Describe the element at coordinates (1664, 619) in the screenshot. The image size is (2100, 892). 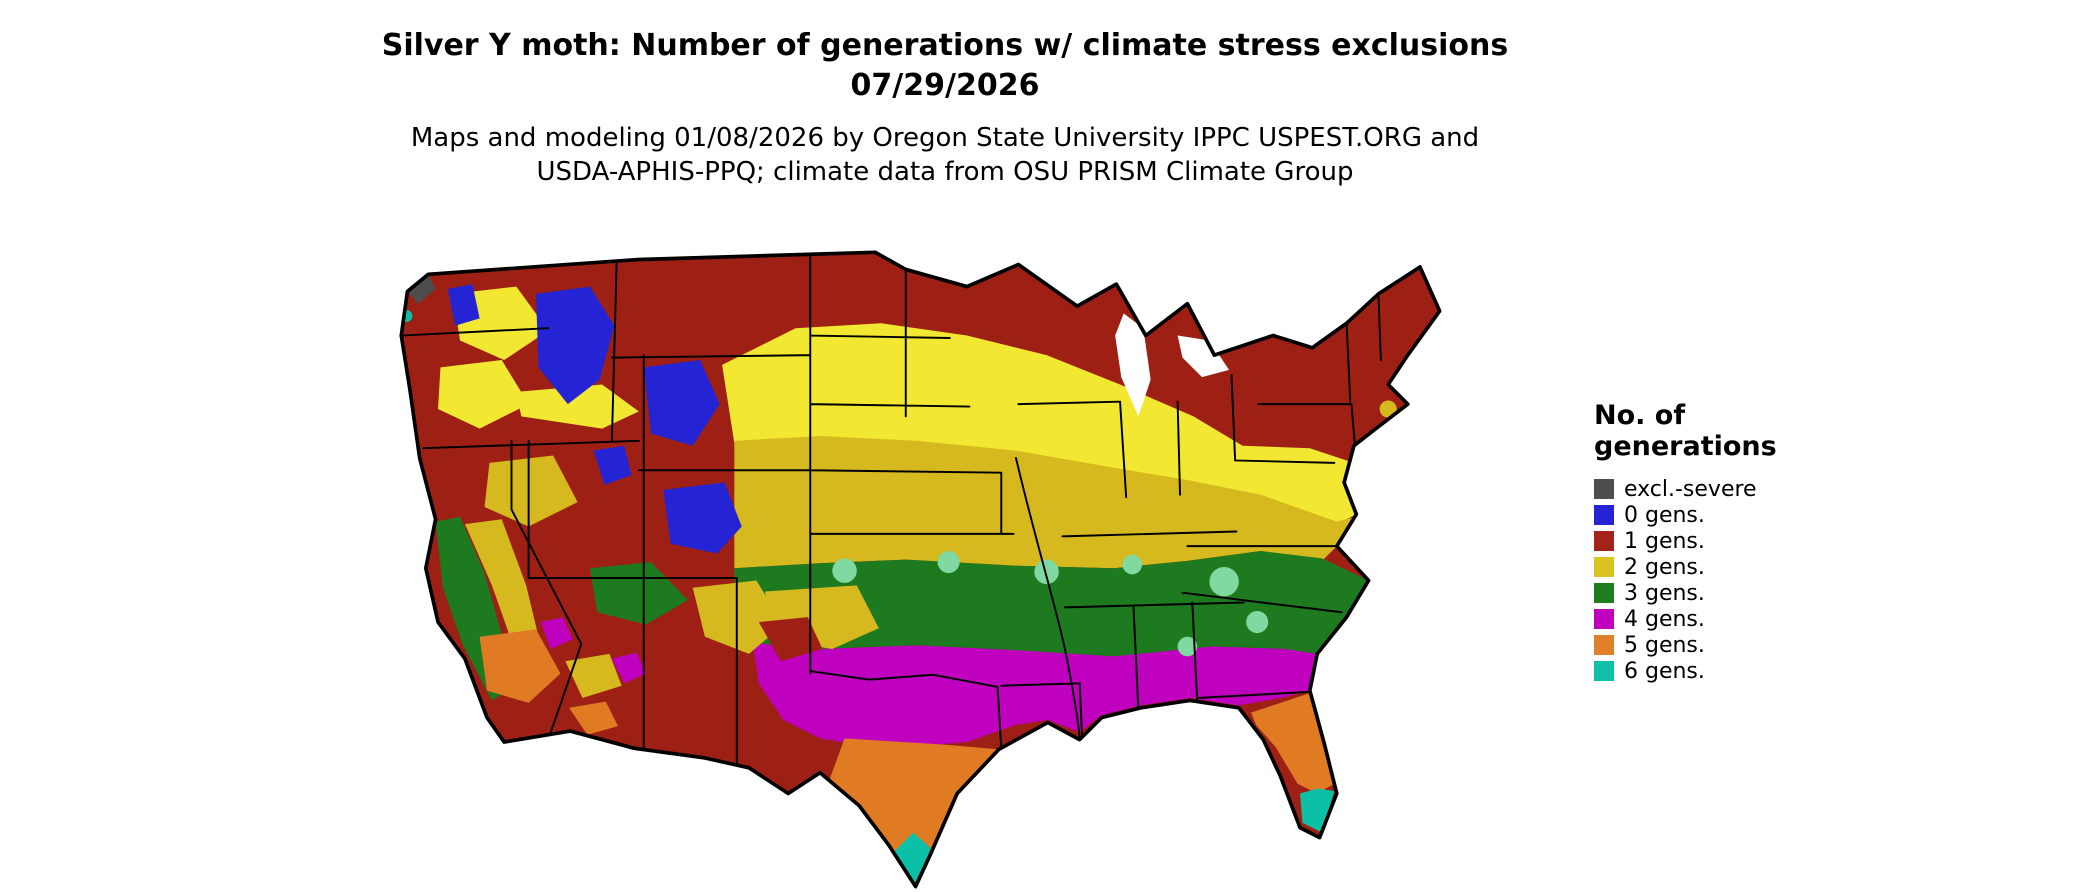
I see `legend-label: 4 gens.` at that location.